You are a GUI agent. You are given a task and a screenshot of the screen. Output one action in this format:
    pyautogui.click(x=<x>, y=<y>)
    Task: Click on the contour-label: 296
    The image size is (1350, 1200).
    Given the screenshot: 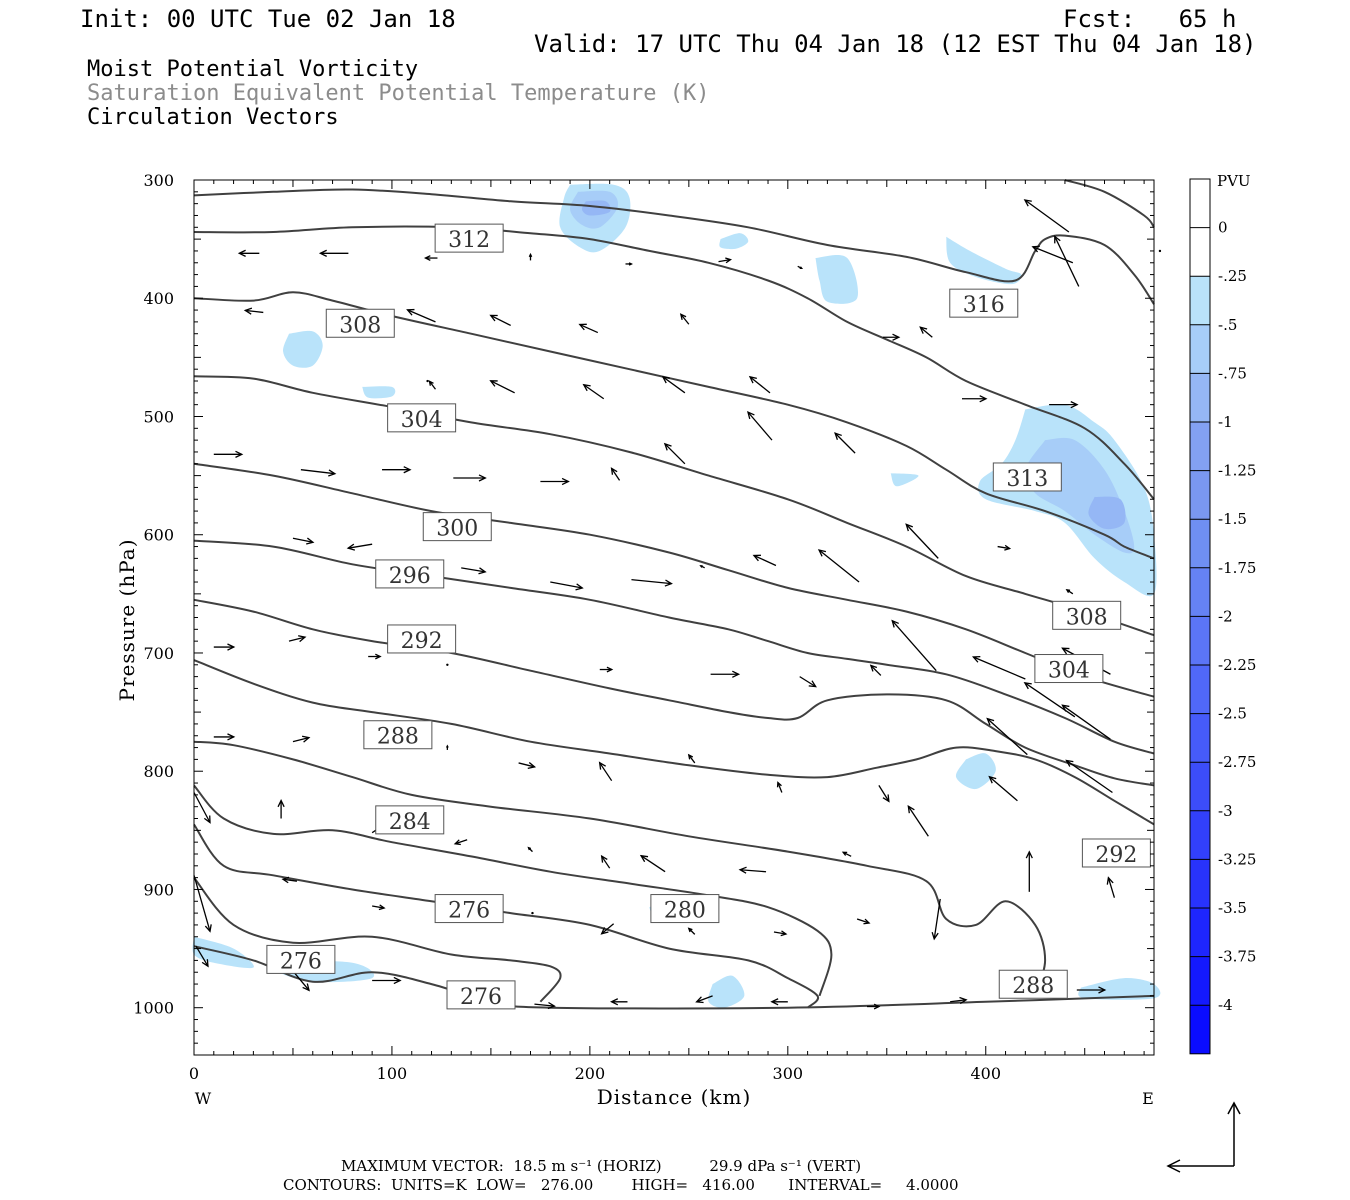 What is the action you would take?
    pyautogui.click(x=410, y=574)
    